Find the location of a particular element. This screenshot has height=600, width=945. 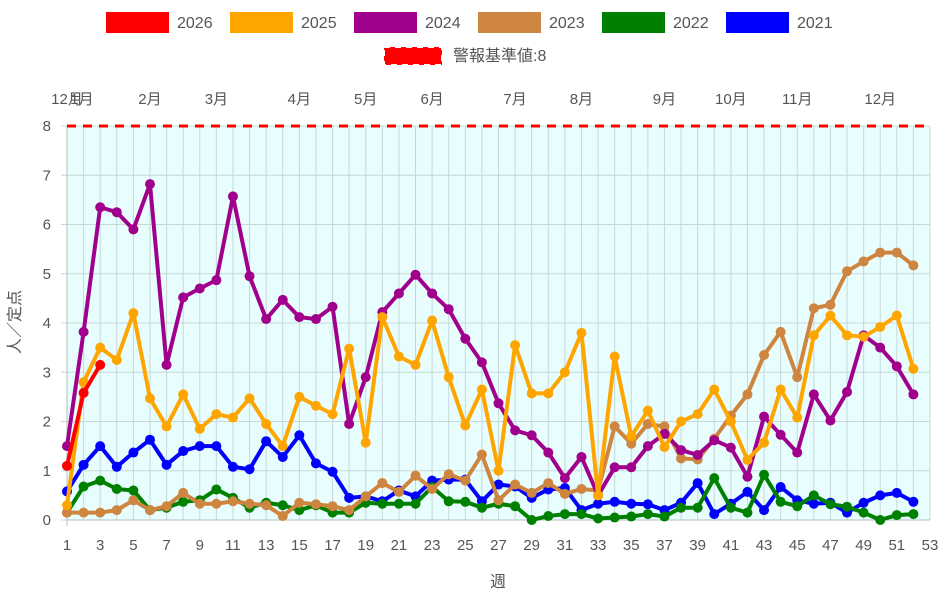

legend-label: 2025 is located at coordinates (319, 23).